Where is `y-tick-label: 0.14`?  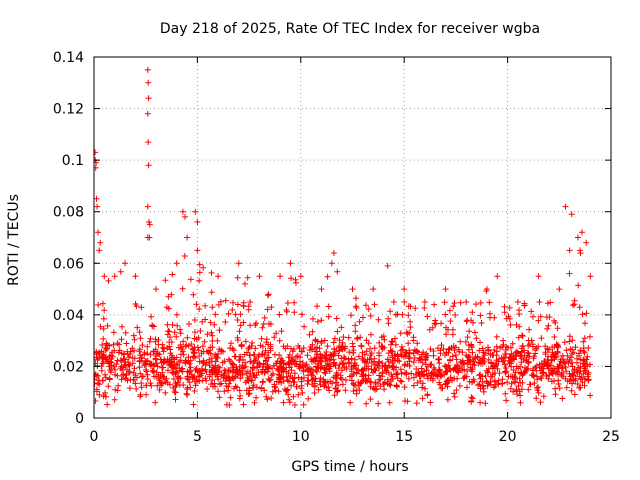
y-tick-label: 0.14 is located at coordinates (68, 58).